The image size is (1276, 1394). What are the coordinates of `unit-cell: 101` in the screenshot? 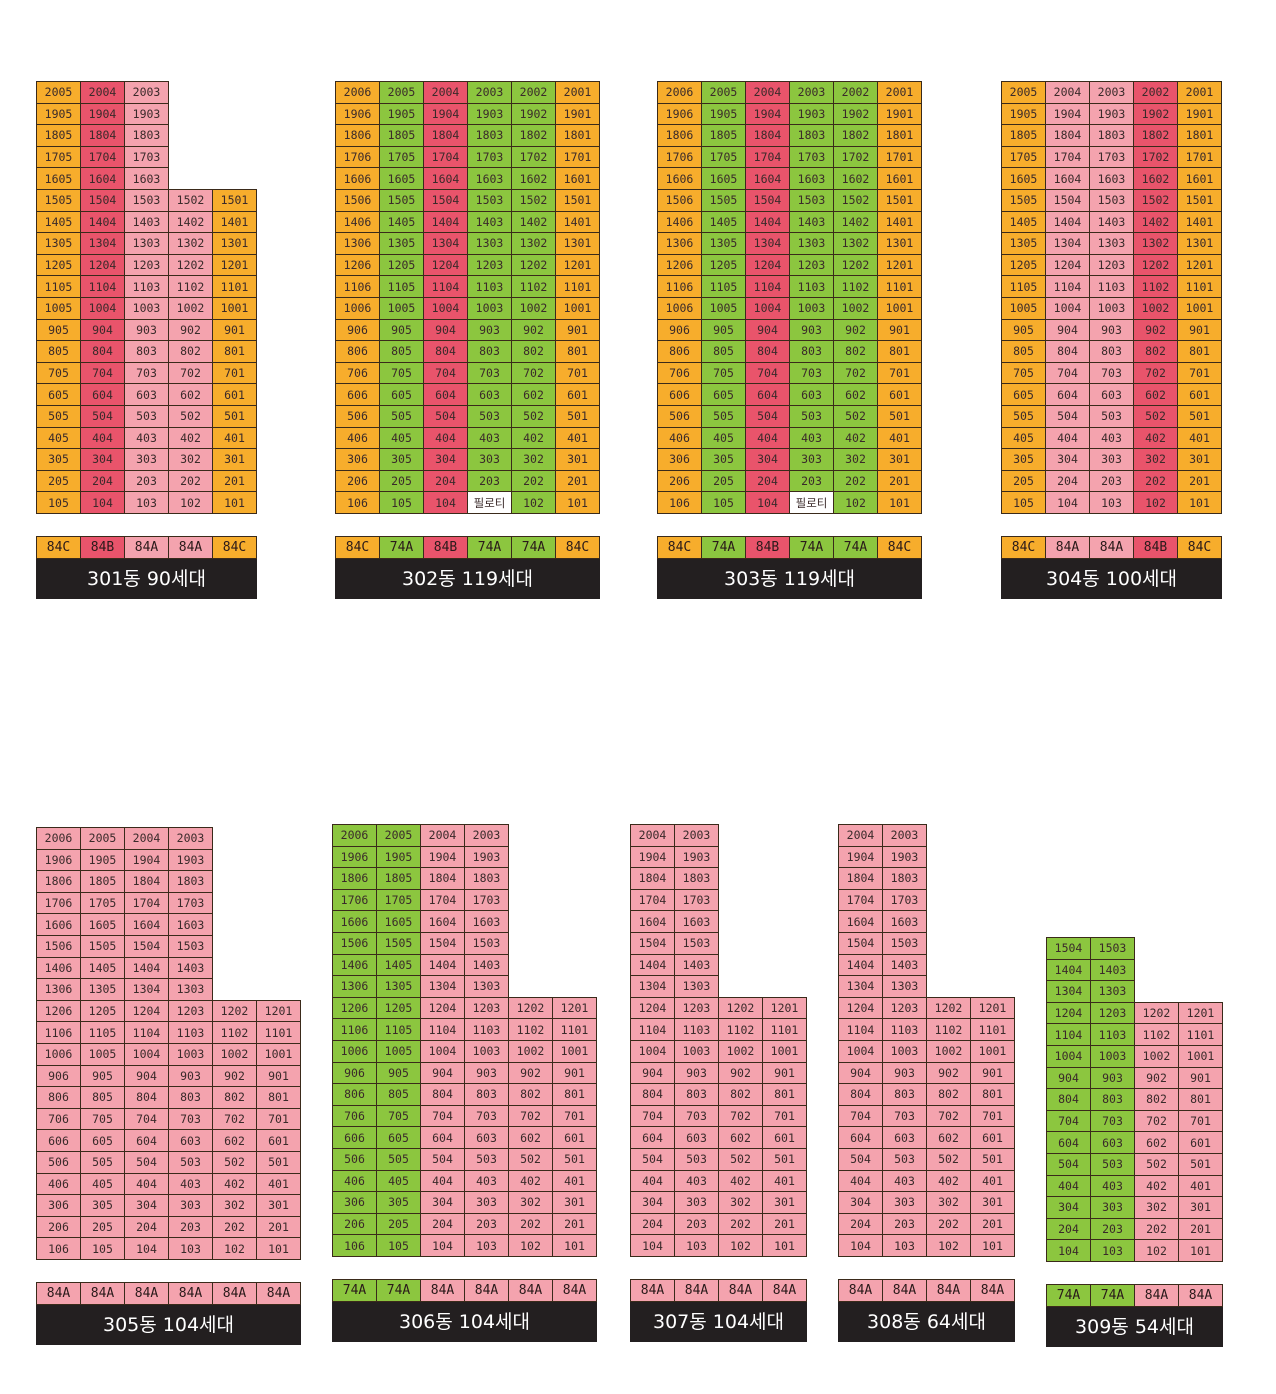 It's located at (574, 1245).